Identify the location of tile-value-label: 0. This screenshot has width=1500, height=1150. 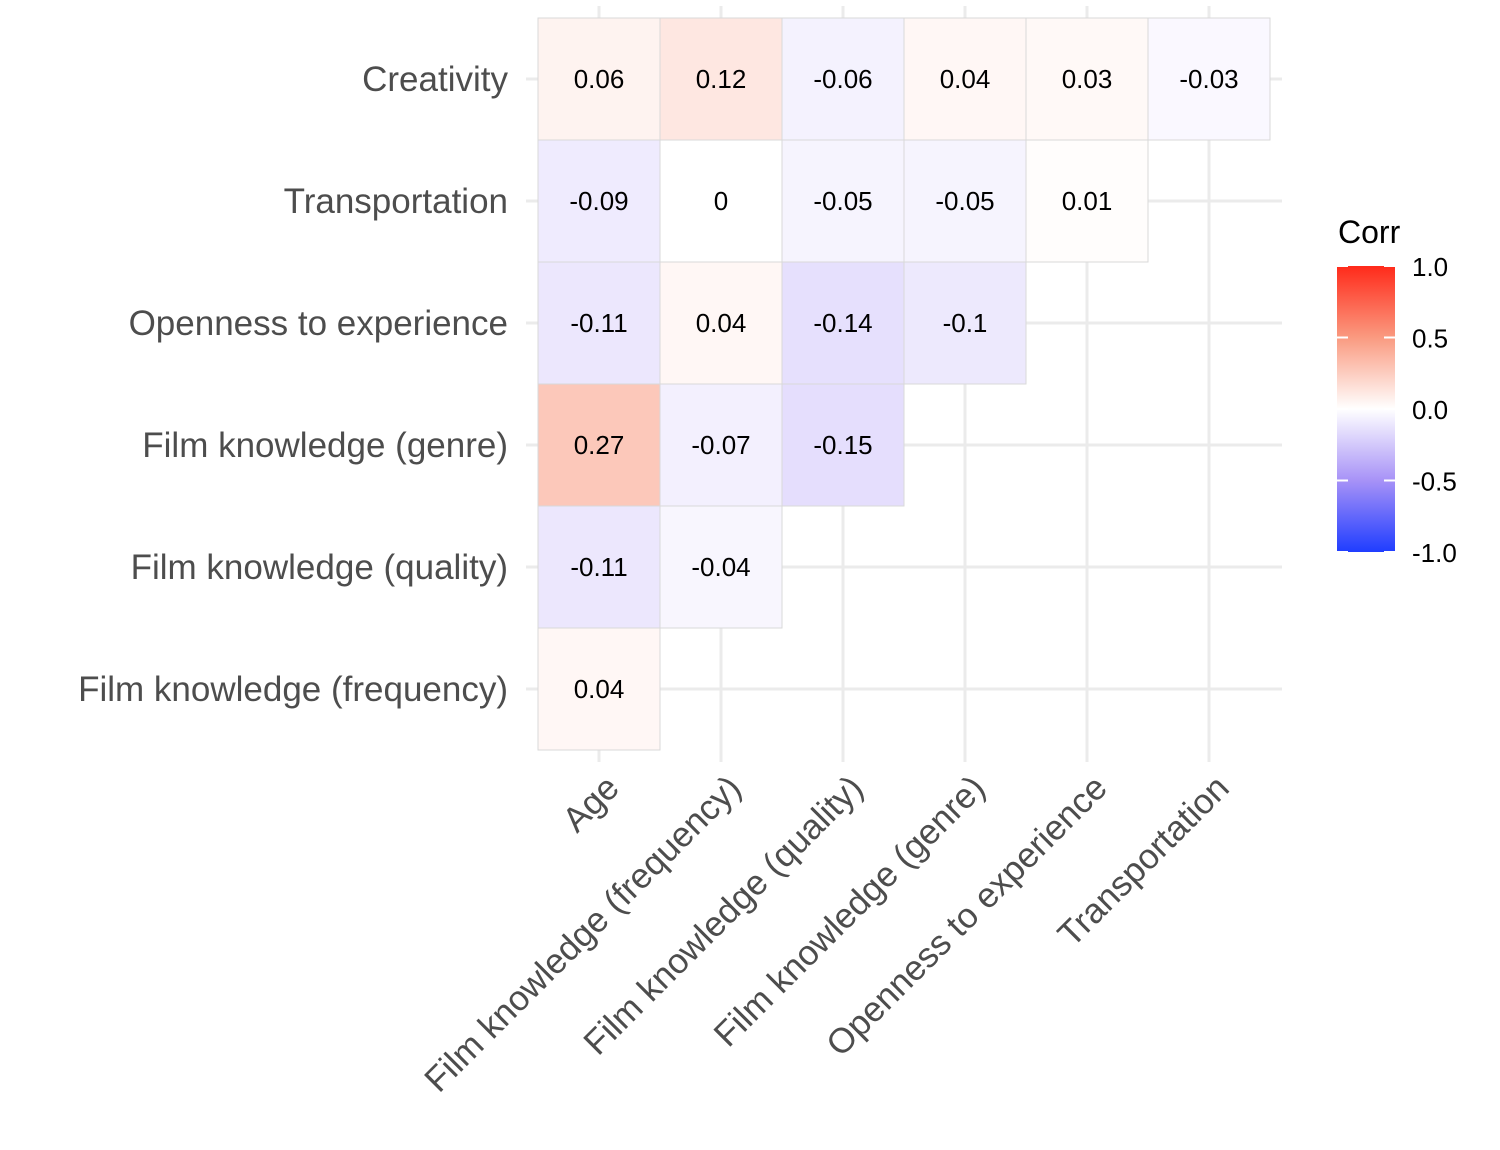
(721, 201).